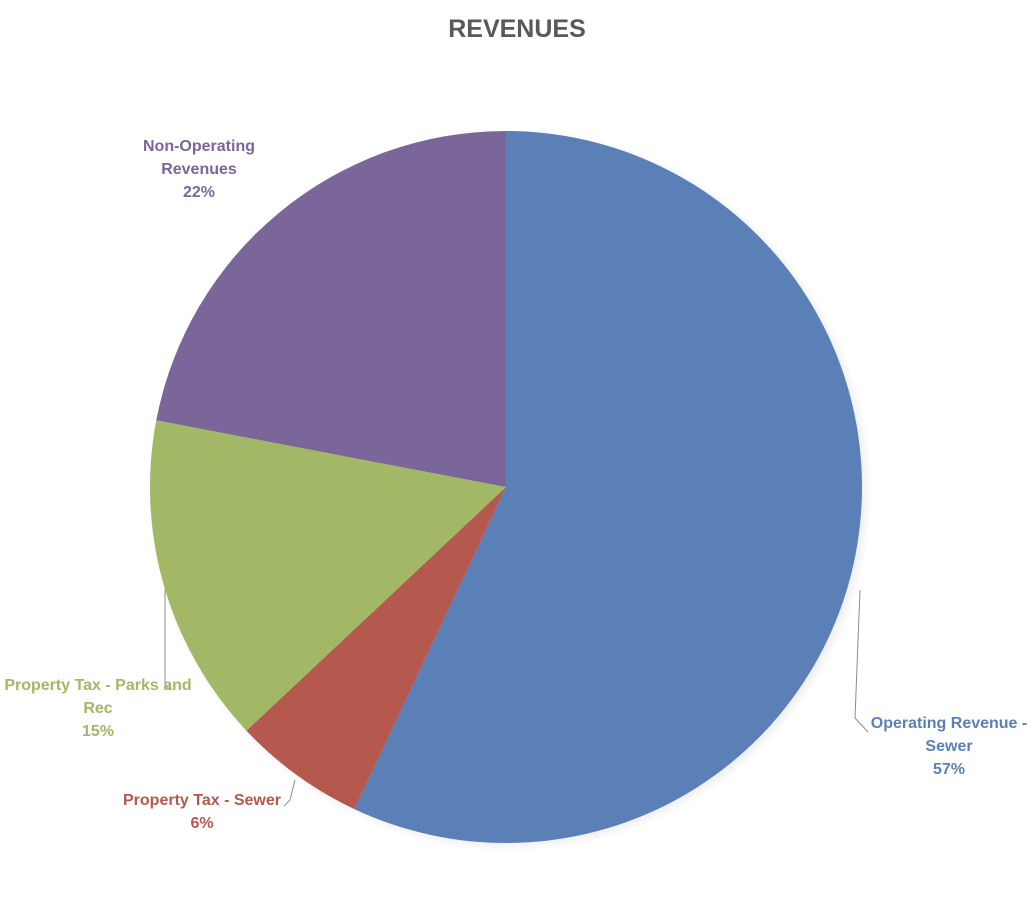  What do you see at coordinates (201, 823) in the screenshot?
I see `slice-percent: 6%` at bounding box center [201, 823].